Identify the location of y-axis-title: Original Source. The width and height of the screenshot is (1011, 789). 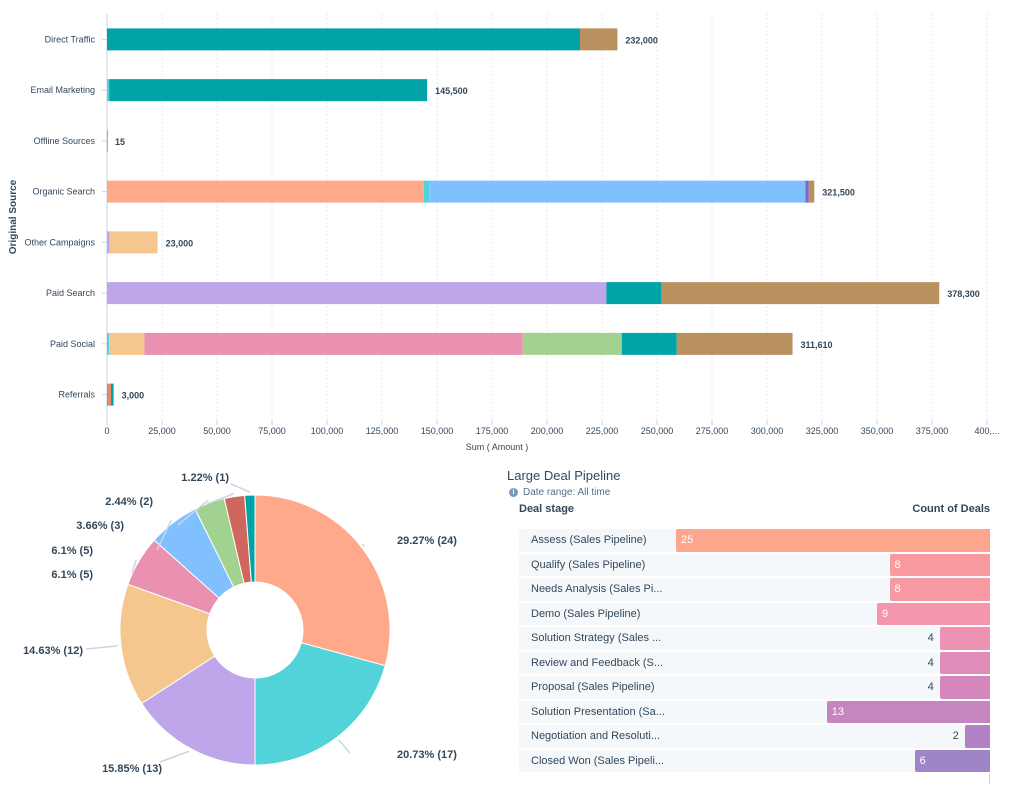
(13, 216).